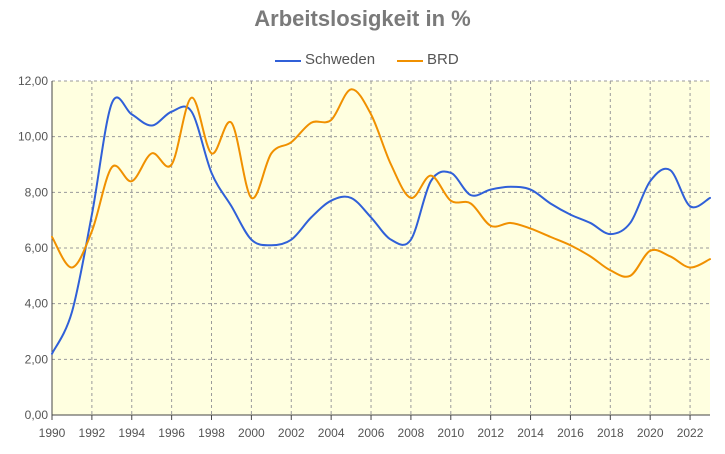  I want to click on y-tick-label: 12,00, so click(33, 81).